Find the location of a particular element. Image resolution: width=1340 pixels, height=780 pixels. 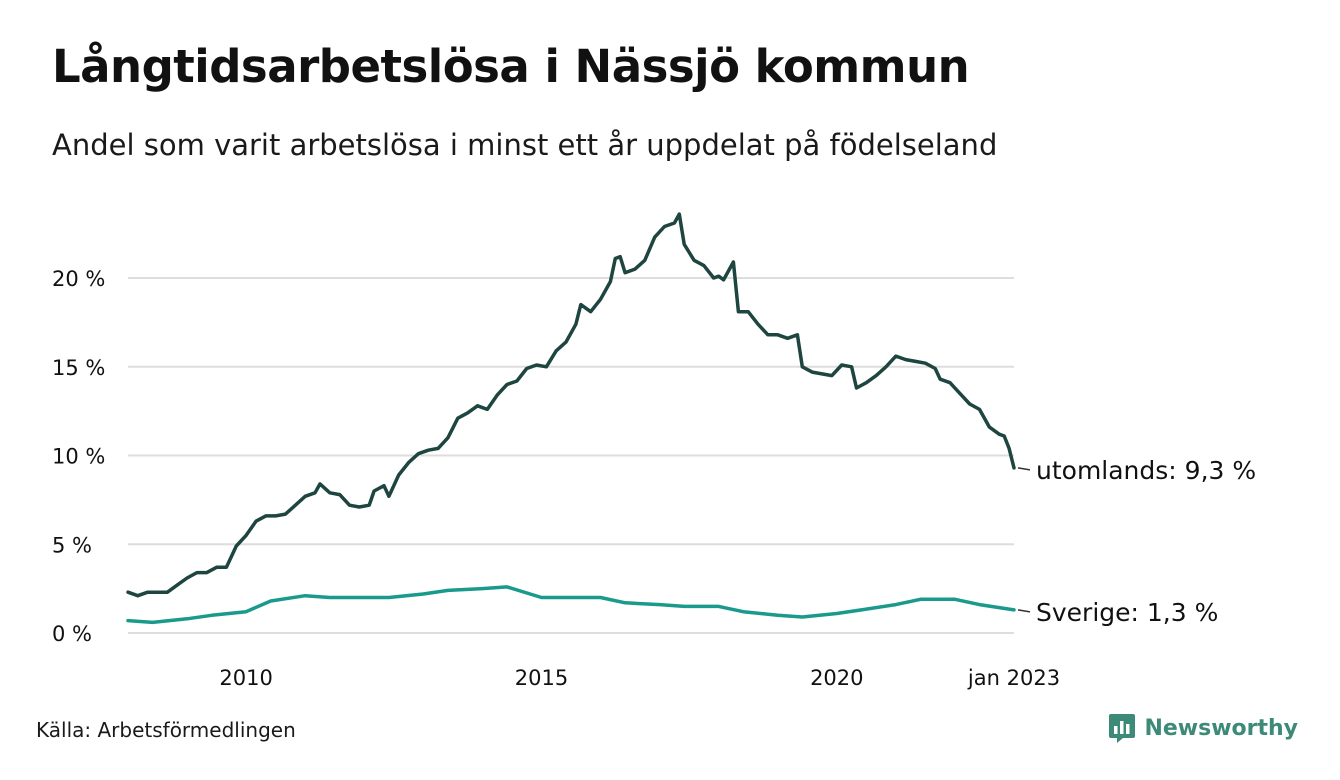

x-axis-ticks: 2010 2015 2020 jan 2023 is located at coordinates (639, 678).